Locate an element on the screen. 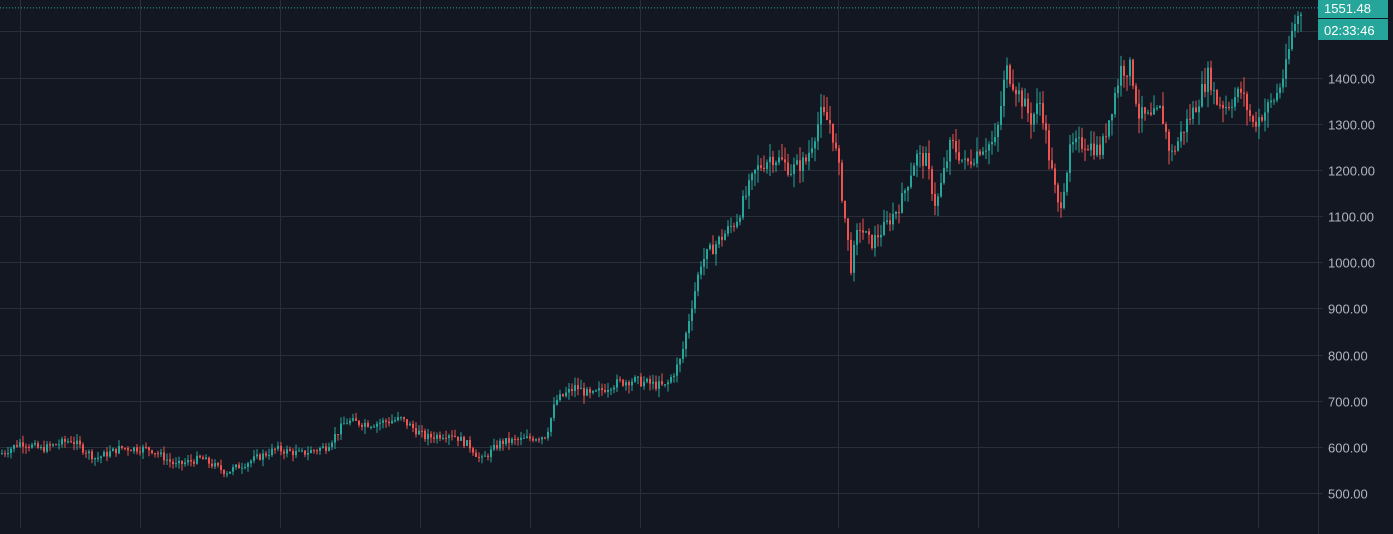 This screenshot has width=1393, height=534. y-tick-label: 1100.00 is located at coordinates (1351, 217).